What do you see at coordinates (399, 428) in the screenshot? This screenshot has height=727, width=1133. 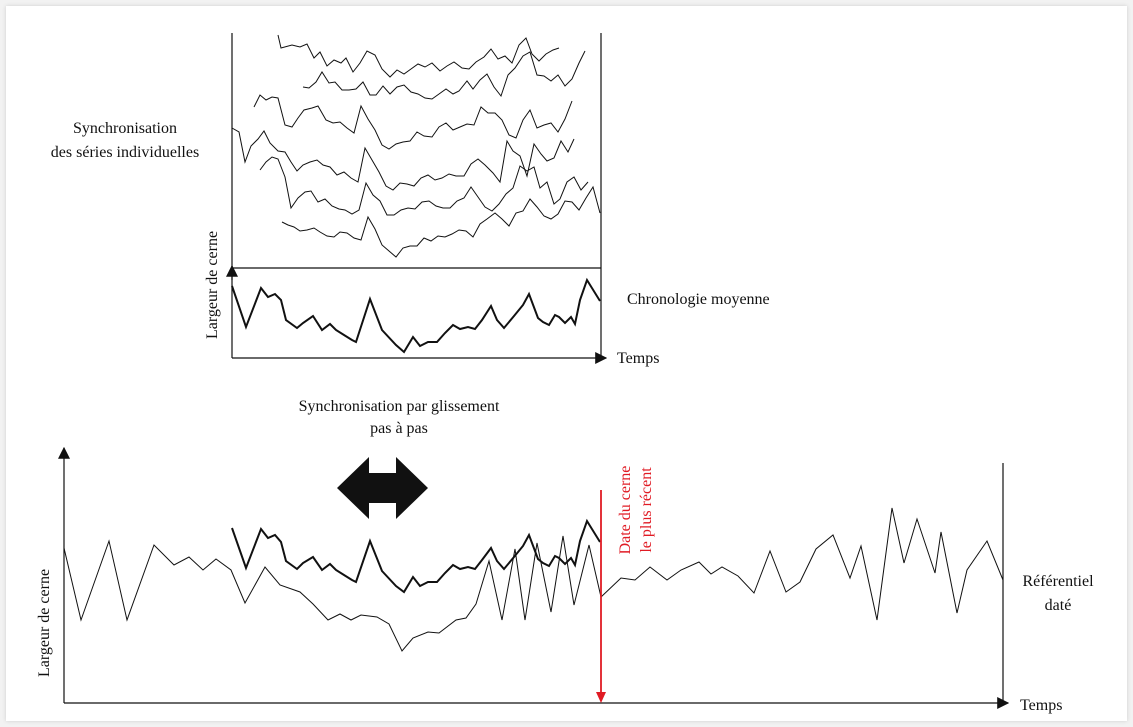 I see `sliding-sync-label-2: pas à pas` at bounding box center [399, 428].